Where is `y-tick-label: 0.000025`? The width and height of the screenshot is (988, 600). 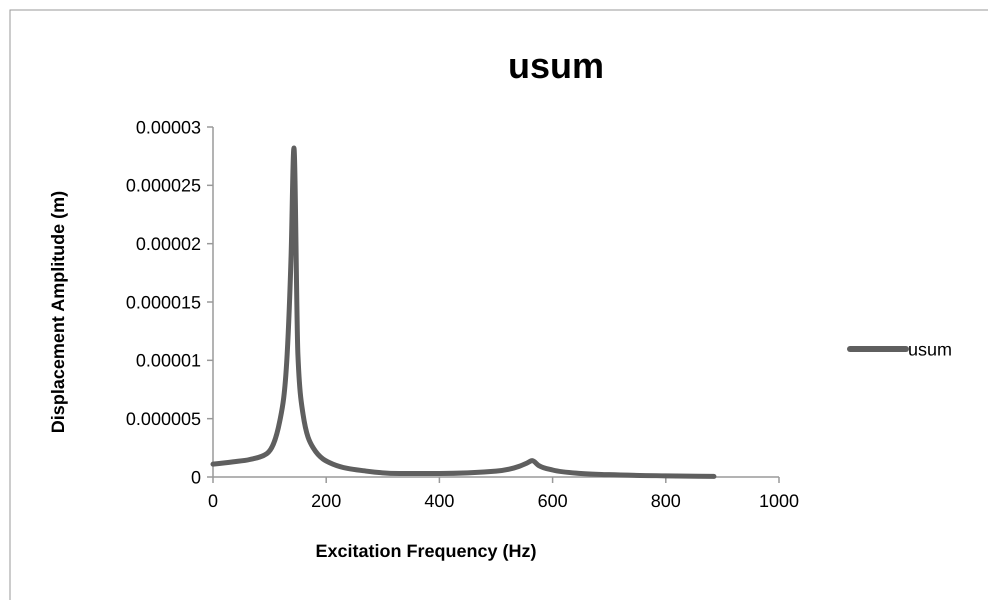 y-tick-label: 0.000025 is located at coordinates (163, 186).